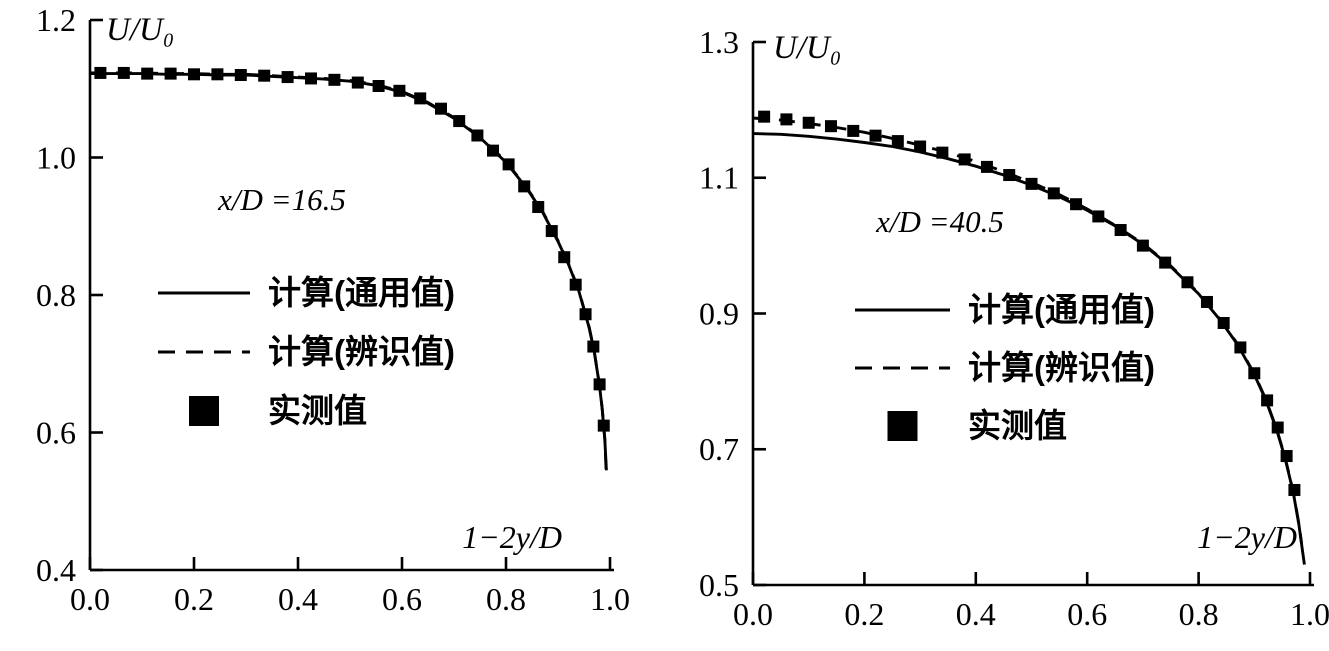 The image size is (1329, 651). I want to click on x-tick-label: 0.8, so click(1199, 614).